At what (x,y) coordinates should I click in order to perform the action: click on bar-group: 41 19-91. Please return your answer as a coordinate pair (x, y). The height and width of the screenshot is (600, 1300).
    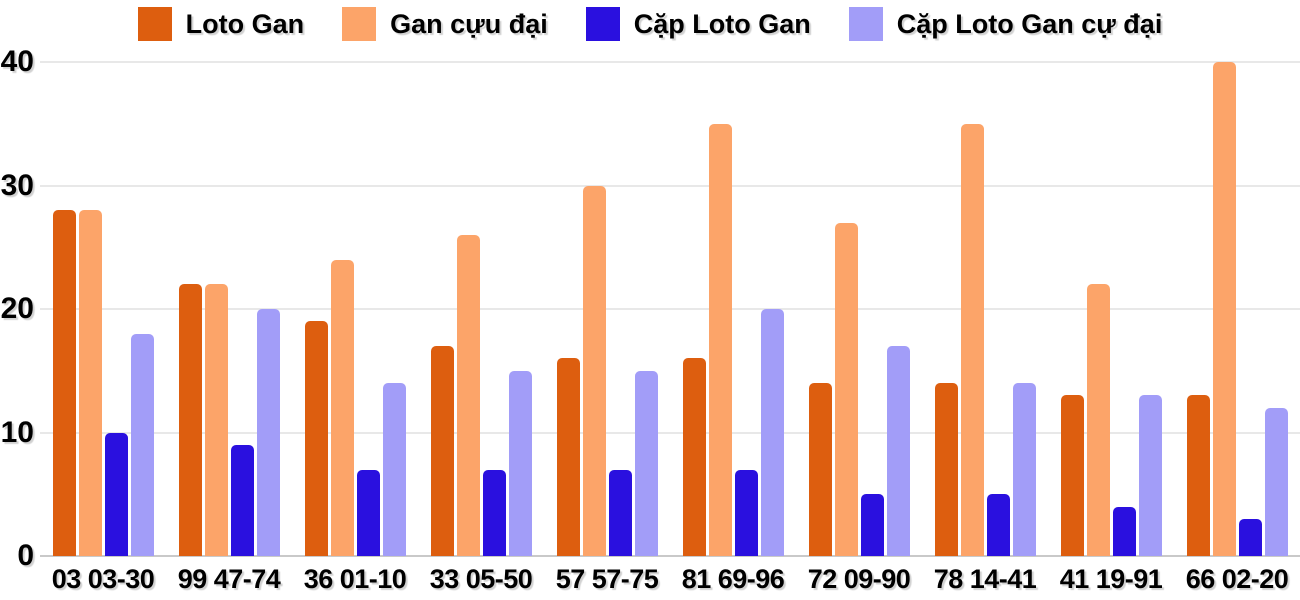
    Looking at the image, I should click on (1111, 328).